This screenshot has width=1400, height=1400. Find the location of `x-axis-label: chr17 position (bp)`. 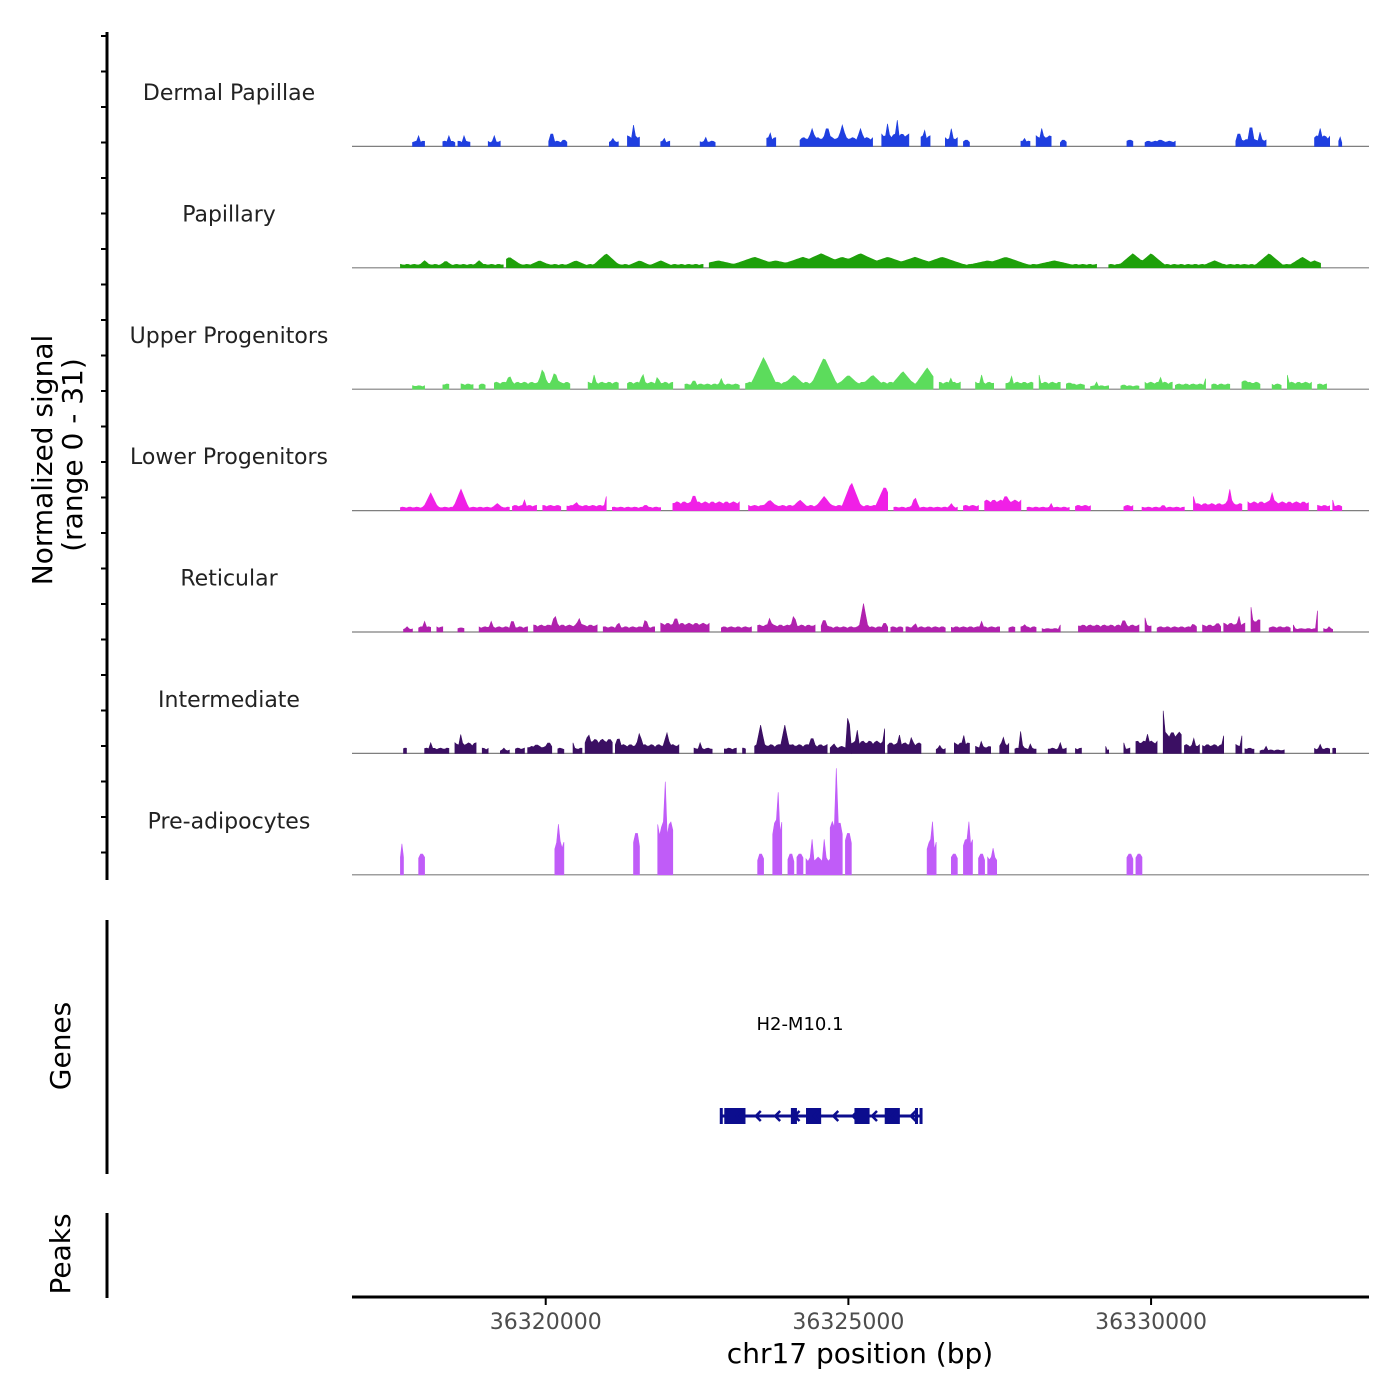

x-axis-label: chr17 position (bp) is located at coordinates (860, 1353).